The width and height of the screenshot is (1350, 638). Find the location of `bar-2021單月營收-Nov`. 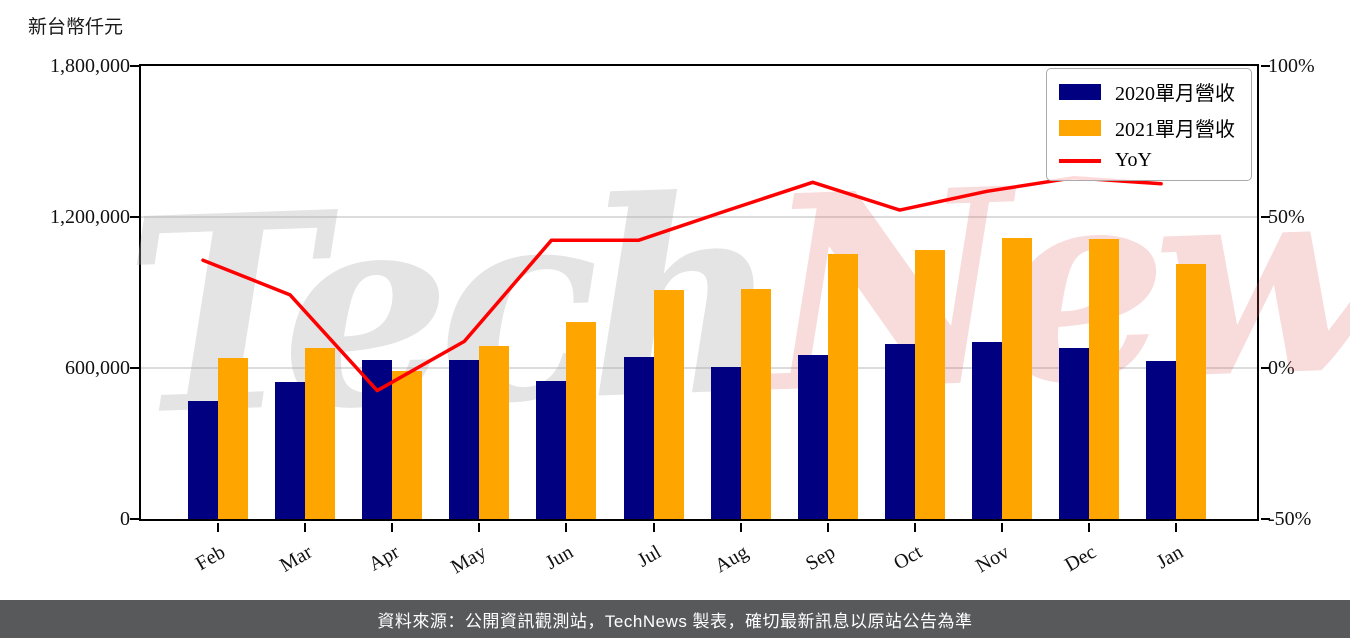

bar-2021單月營收-Nov is located at coordinates (1016, 378).